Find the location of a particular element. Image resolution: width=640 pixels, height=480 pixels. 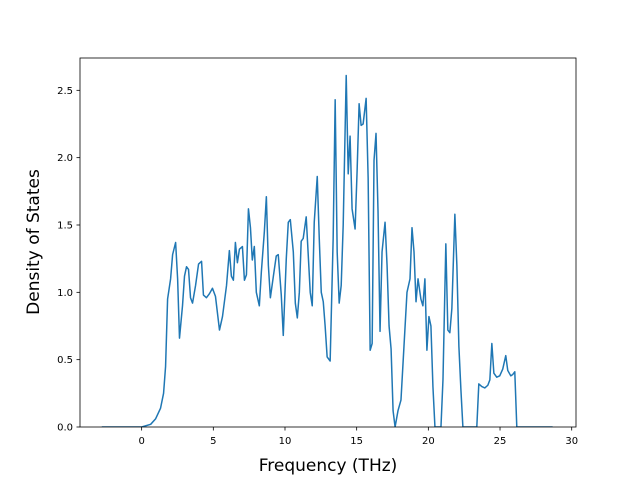

x-tick-label: 10 is located at coordinates (285, 441).